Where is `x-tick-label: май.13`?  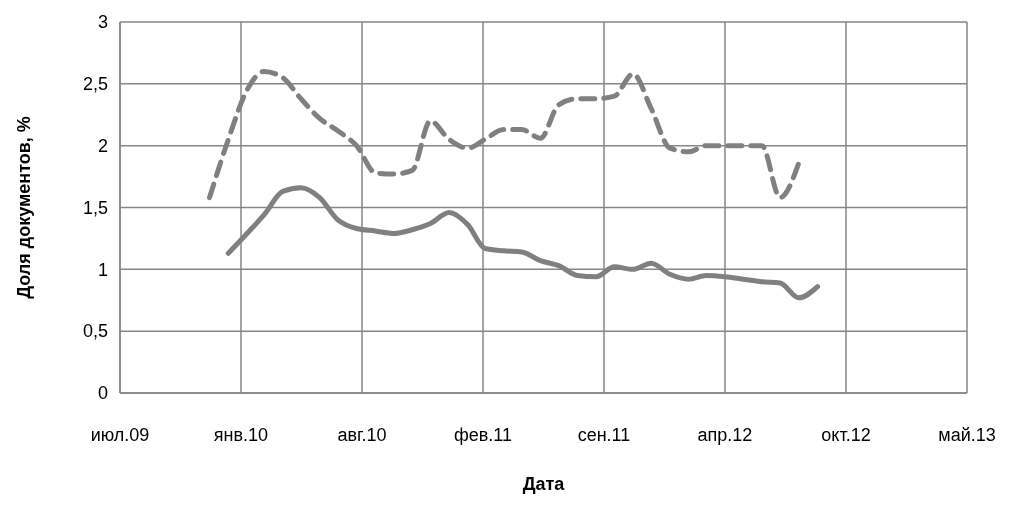 x-tick-label: май.13 is located at coordinates (967, 435).